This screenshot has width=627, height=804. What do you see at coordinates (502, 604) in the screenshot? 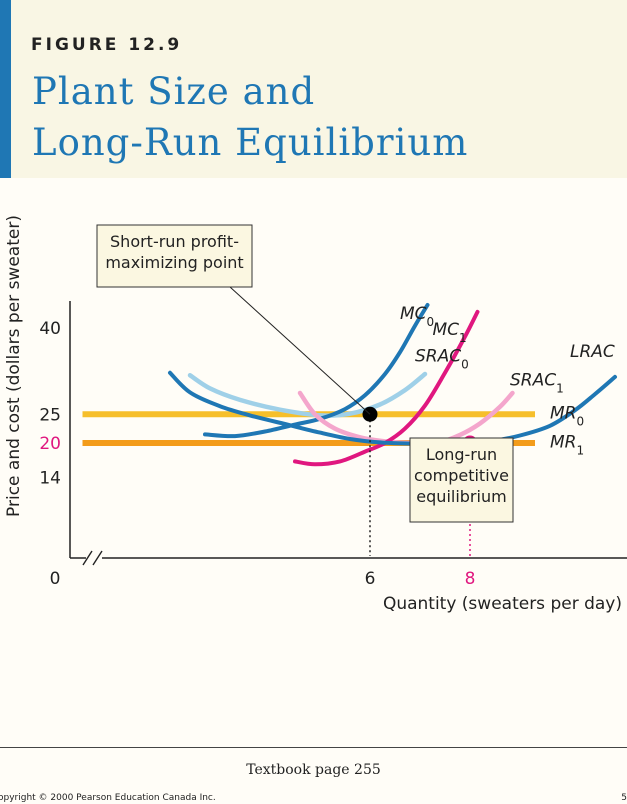
I see `x-axis-label: Quantity (sweaters per day)` at bounding box center [502, 604].